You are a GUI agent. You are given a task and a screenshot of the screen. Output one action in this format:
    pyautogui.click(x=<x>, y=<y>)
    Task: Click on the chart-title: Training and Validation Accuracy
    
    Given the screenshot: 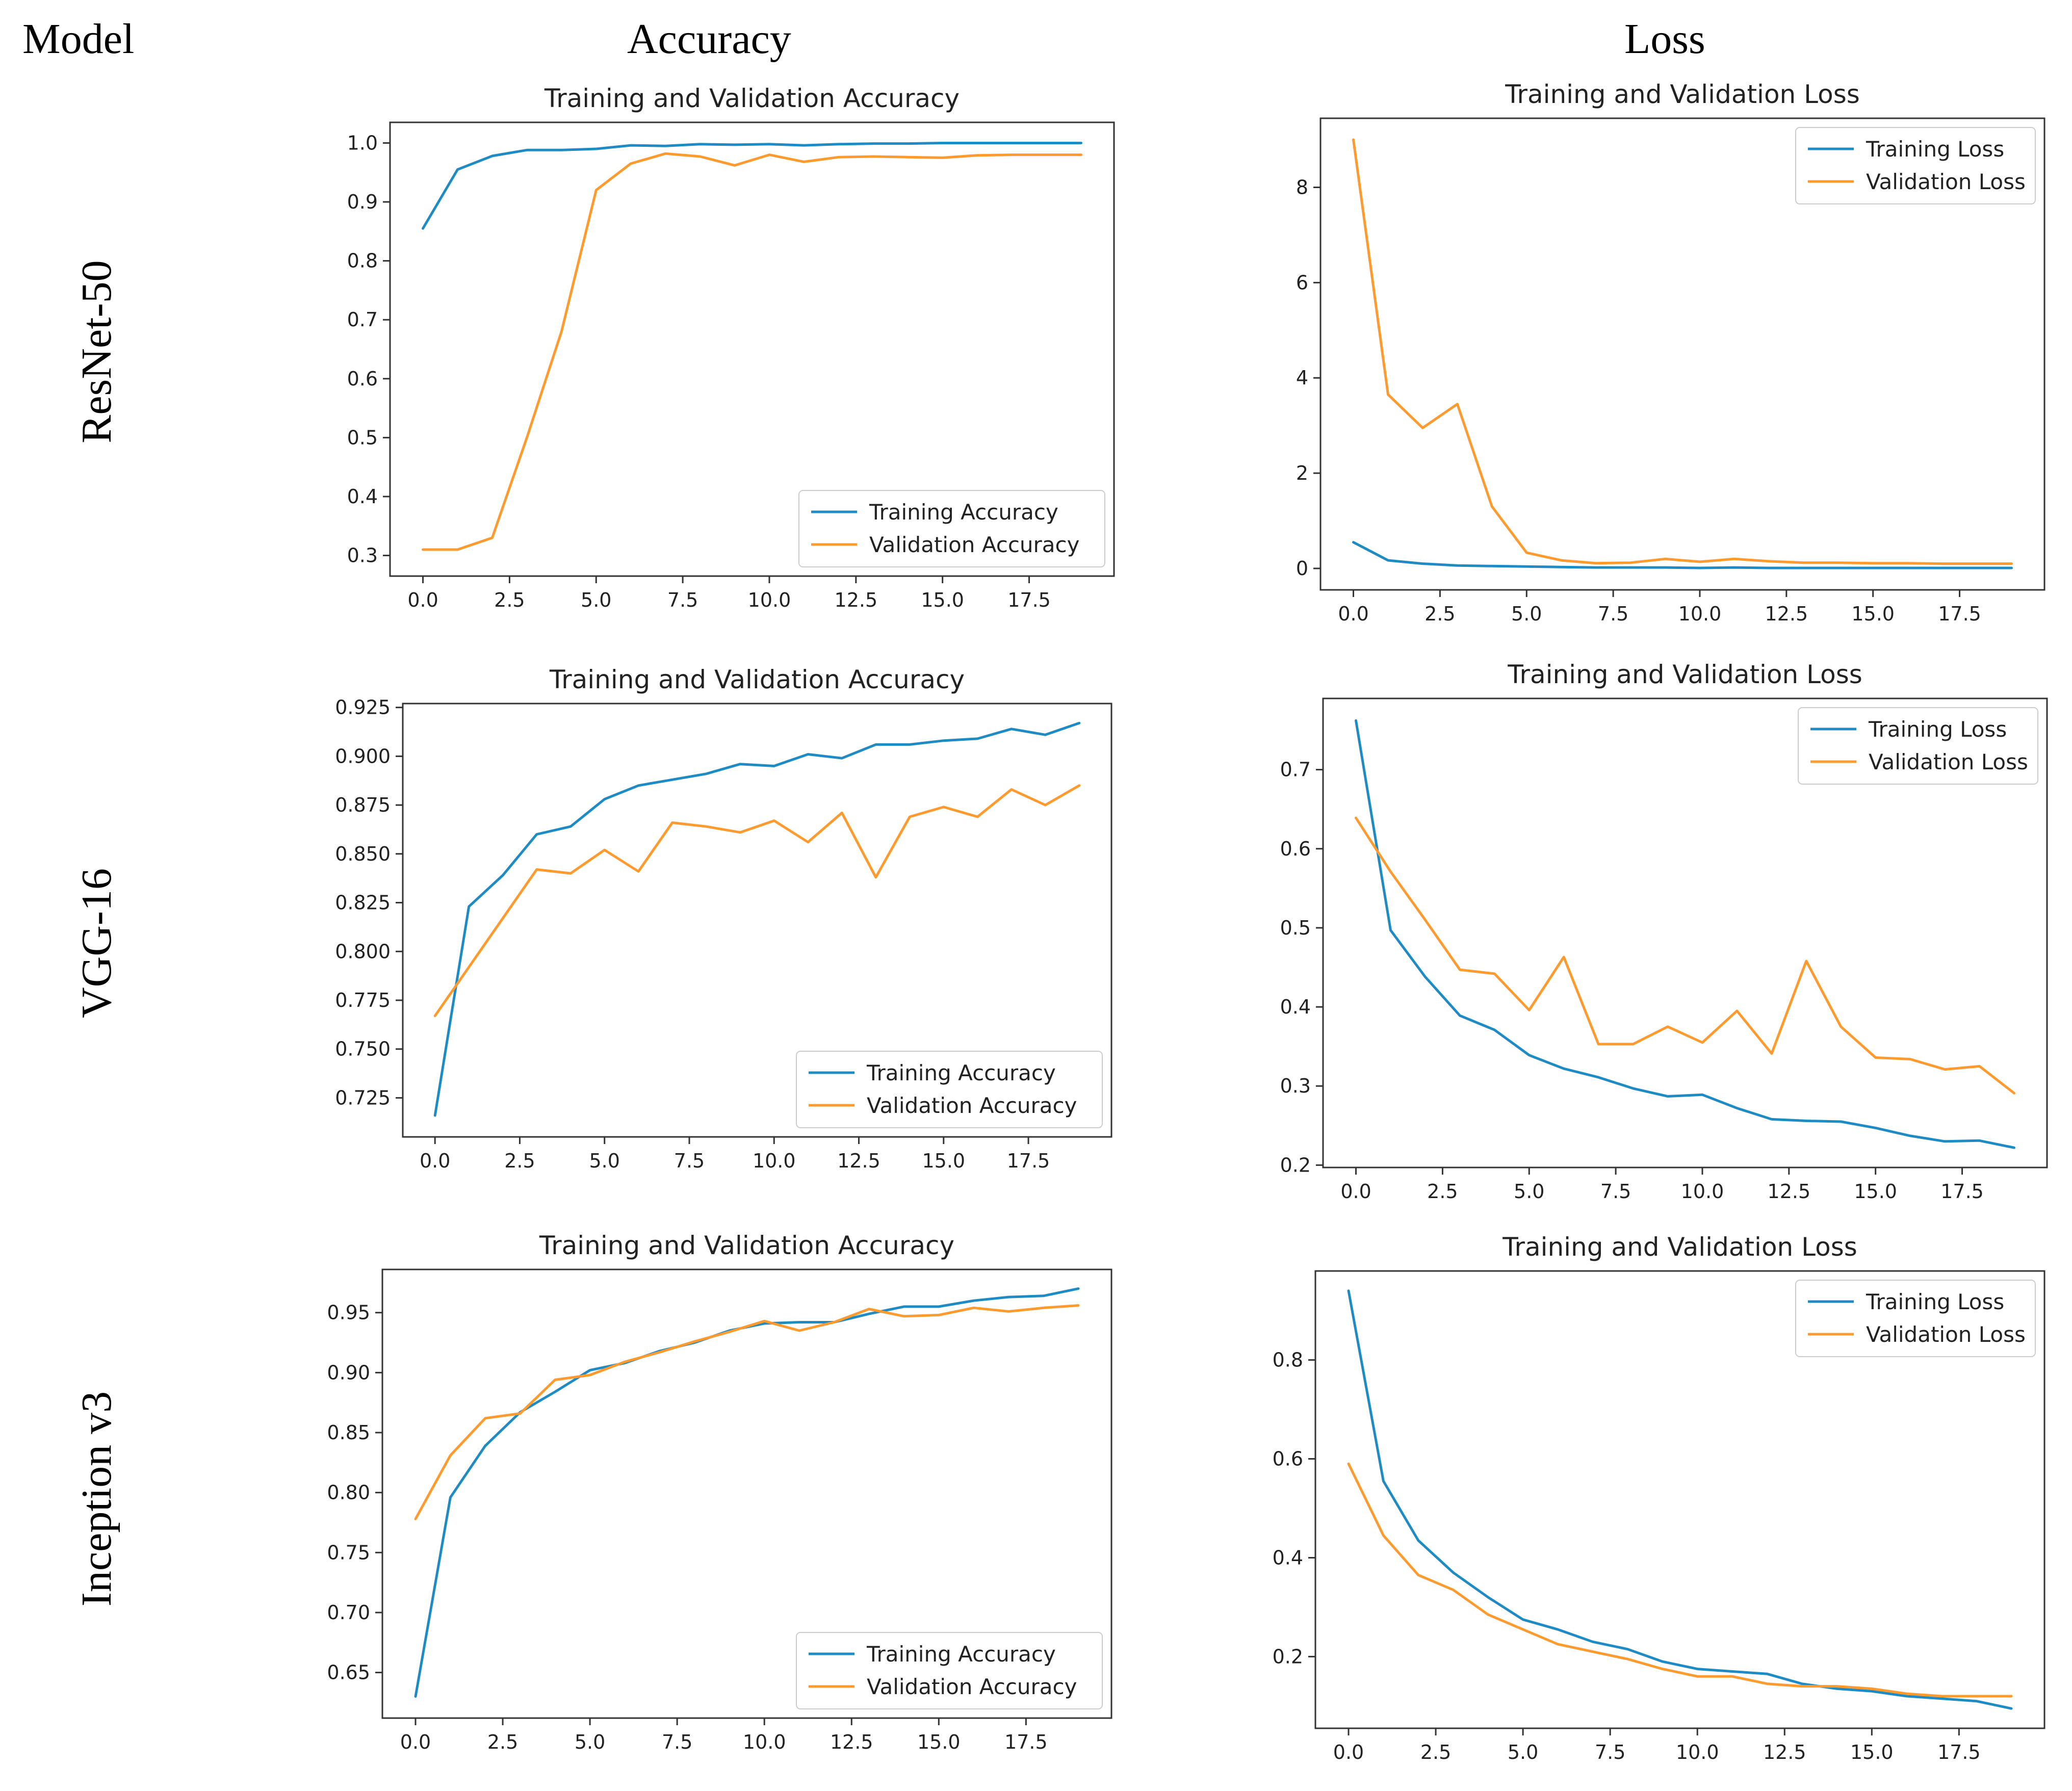 What is the action you would take?
    pyautogui.click(x=752, y=98)
    